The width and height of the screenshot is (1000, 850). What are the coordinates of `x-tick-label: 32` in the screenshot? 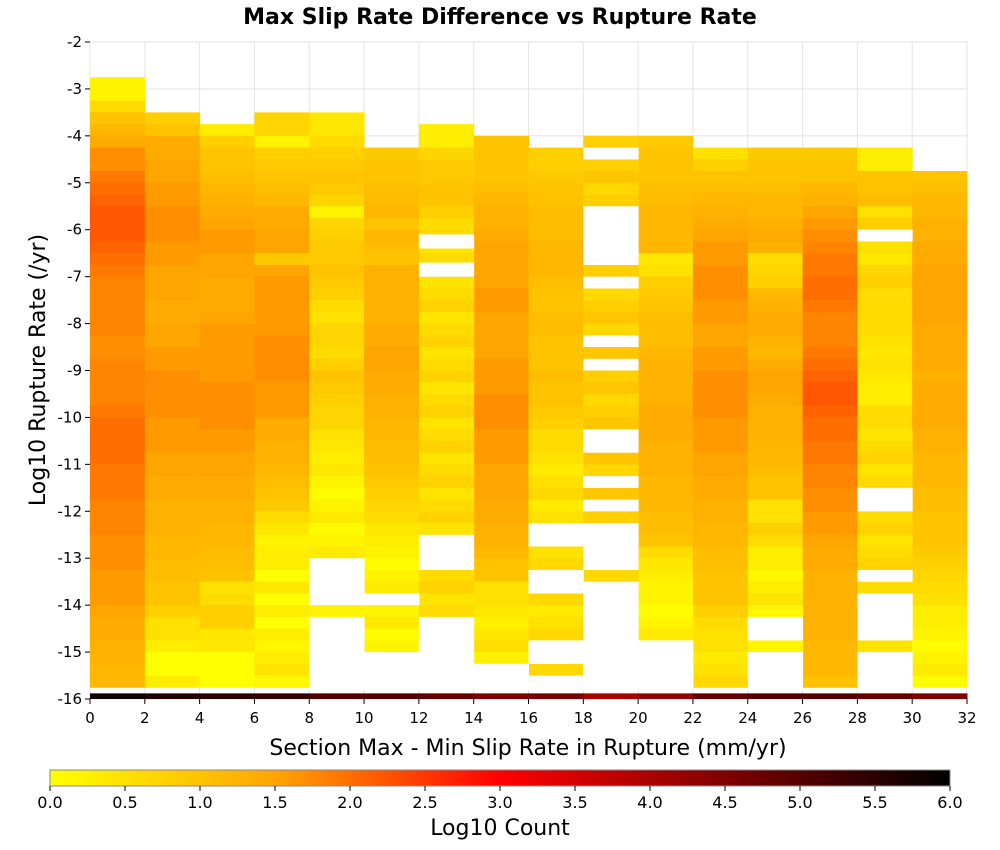 It's located at (966, 718).